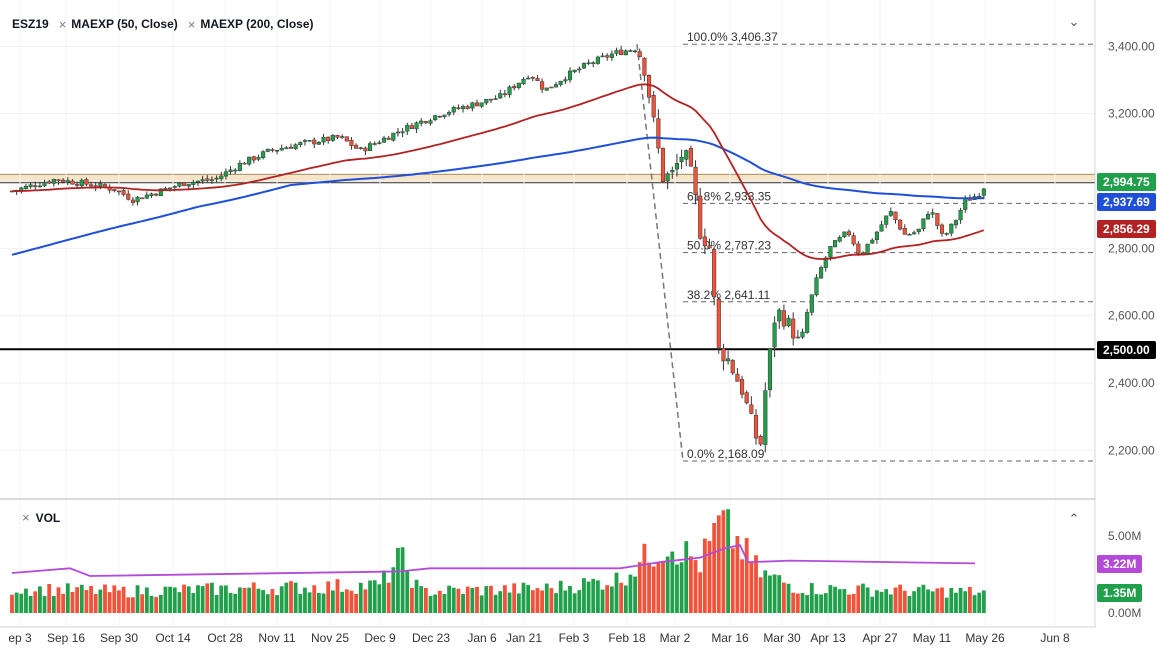  What do you see at coordinates (30, 24) in the screenshot?
I see `symbol-label: ESZ19` at bounding box center [30, 24].